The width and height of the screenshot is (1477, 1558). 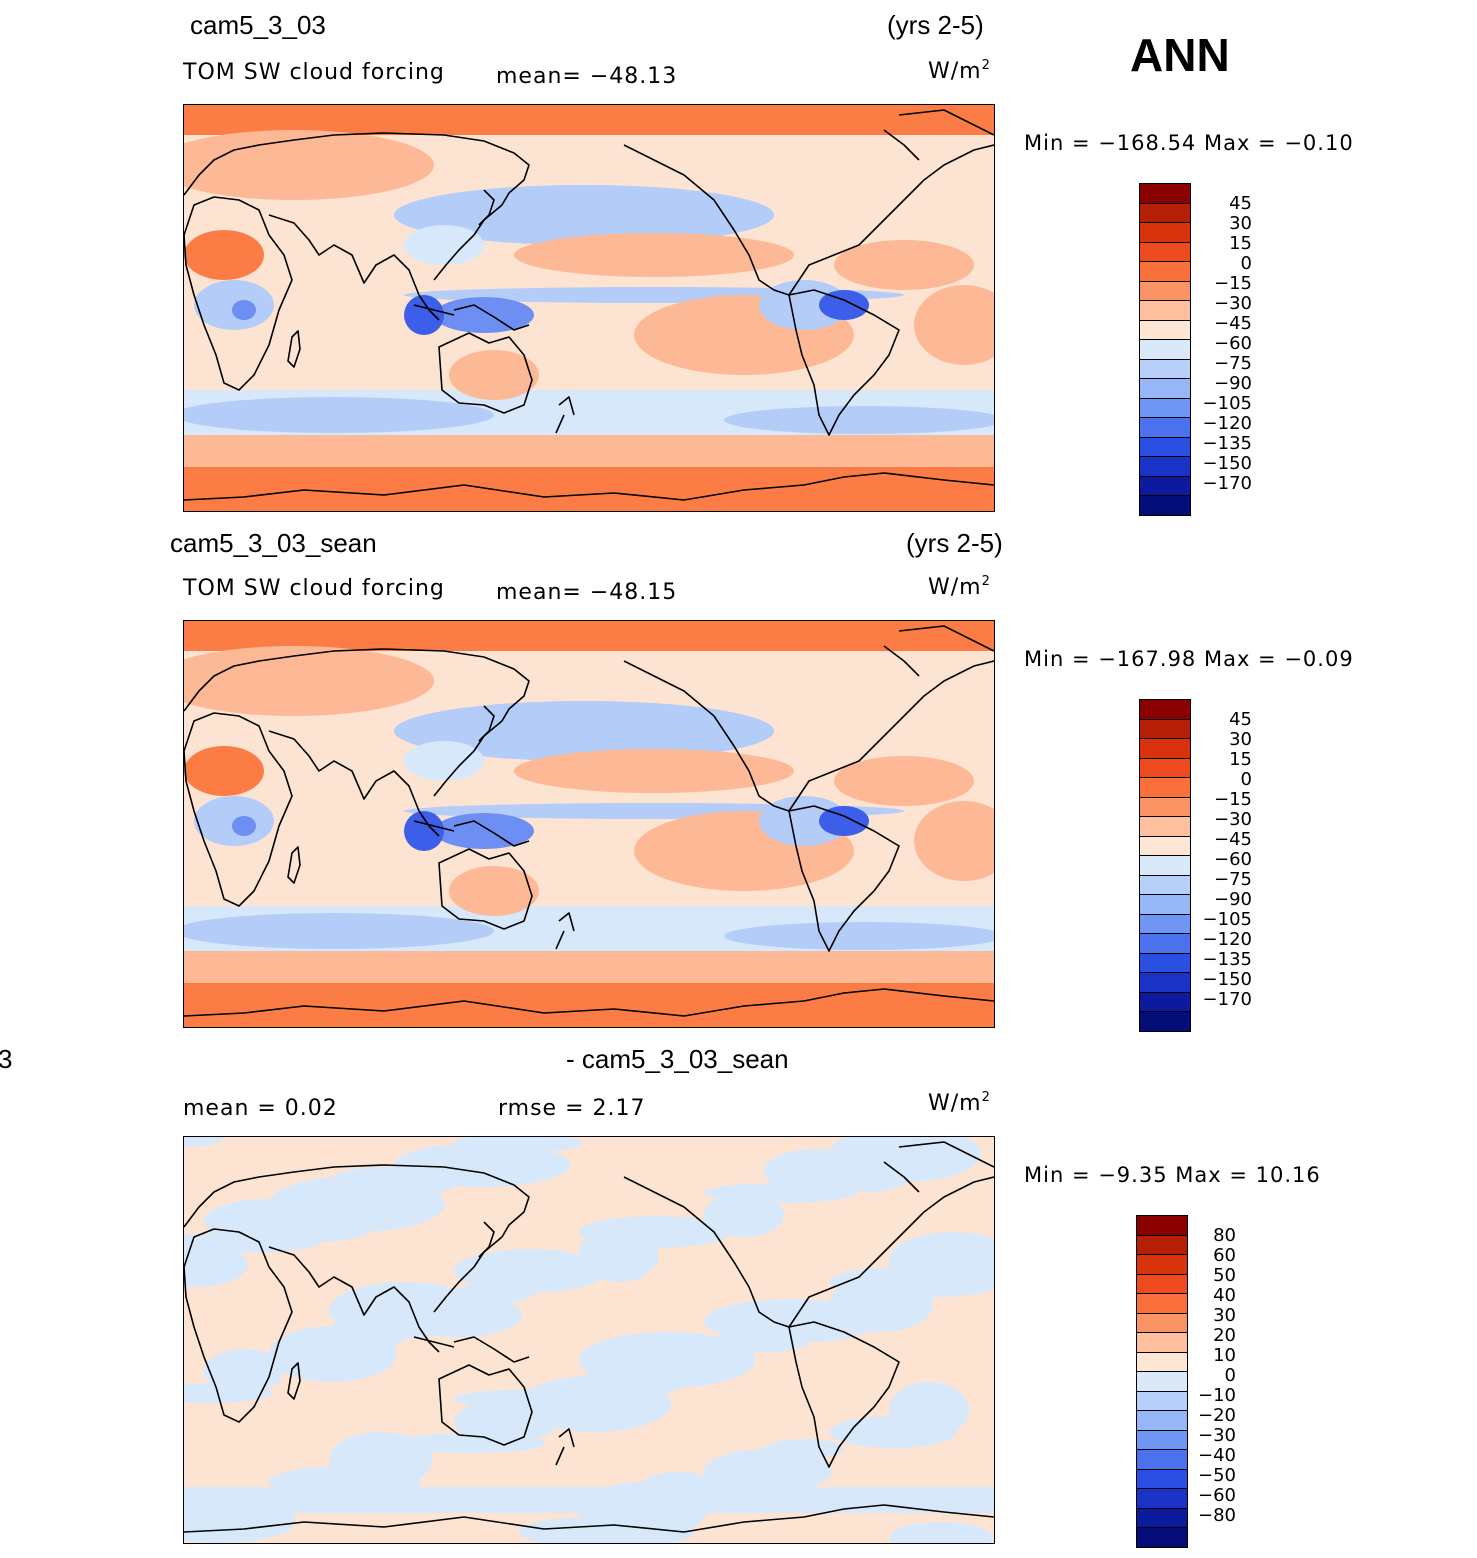 What do you see at coordinates (1233, 819) in the screenshot?
I see `colorbar-label: −30` at bounding box center [1233, 819].